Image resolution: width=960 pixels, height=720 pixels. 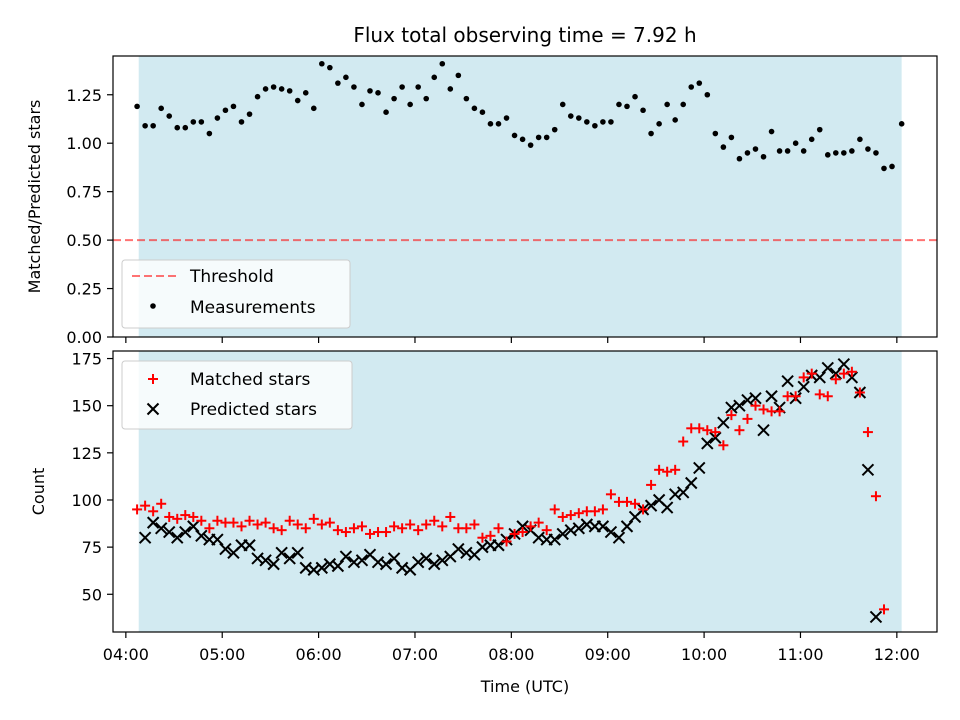 I want to click on bottom-legend-box, so click(x=237, y=395).